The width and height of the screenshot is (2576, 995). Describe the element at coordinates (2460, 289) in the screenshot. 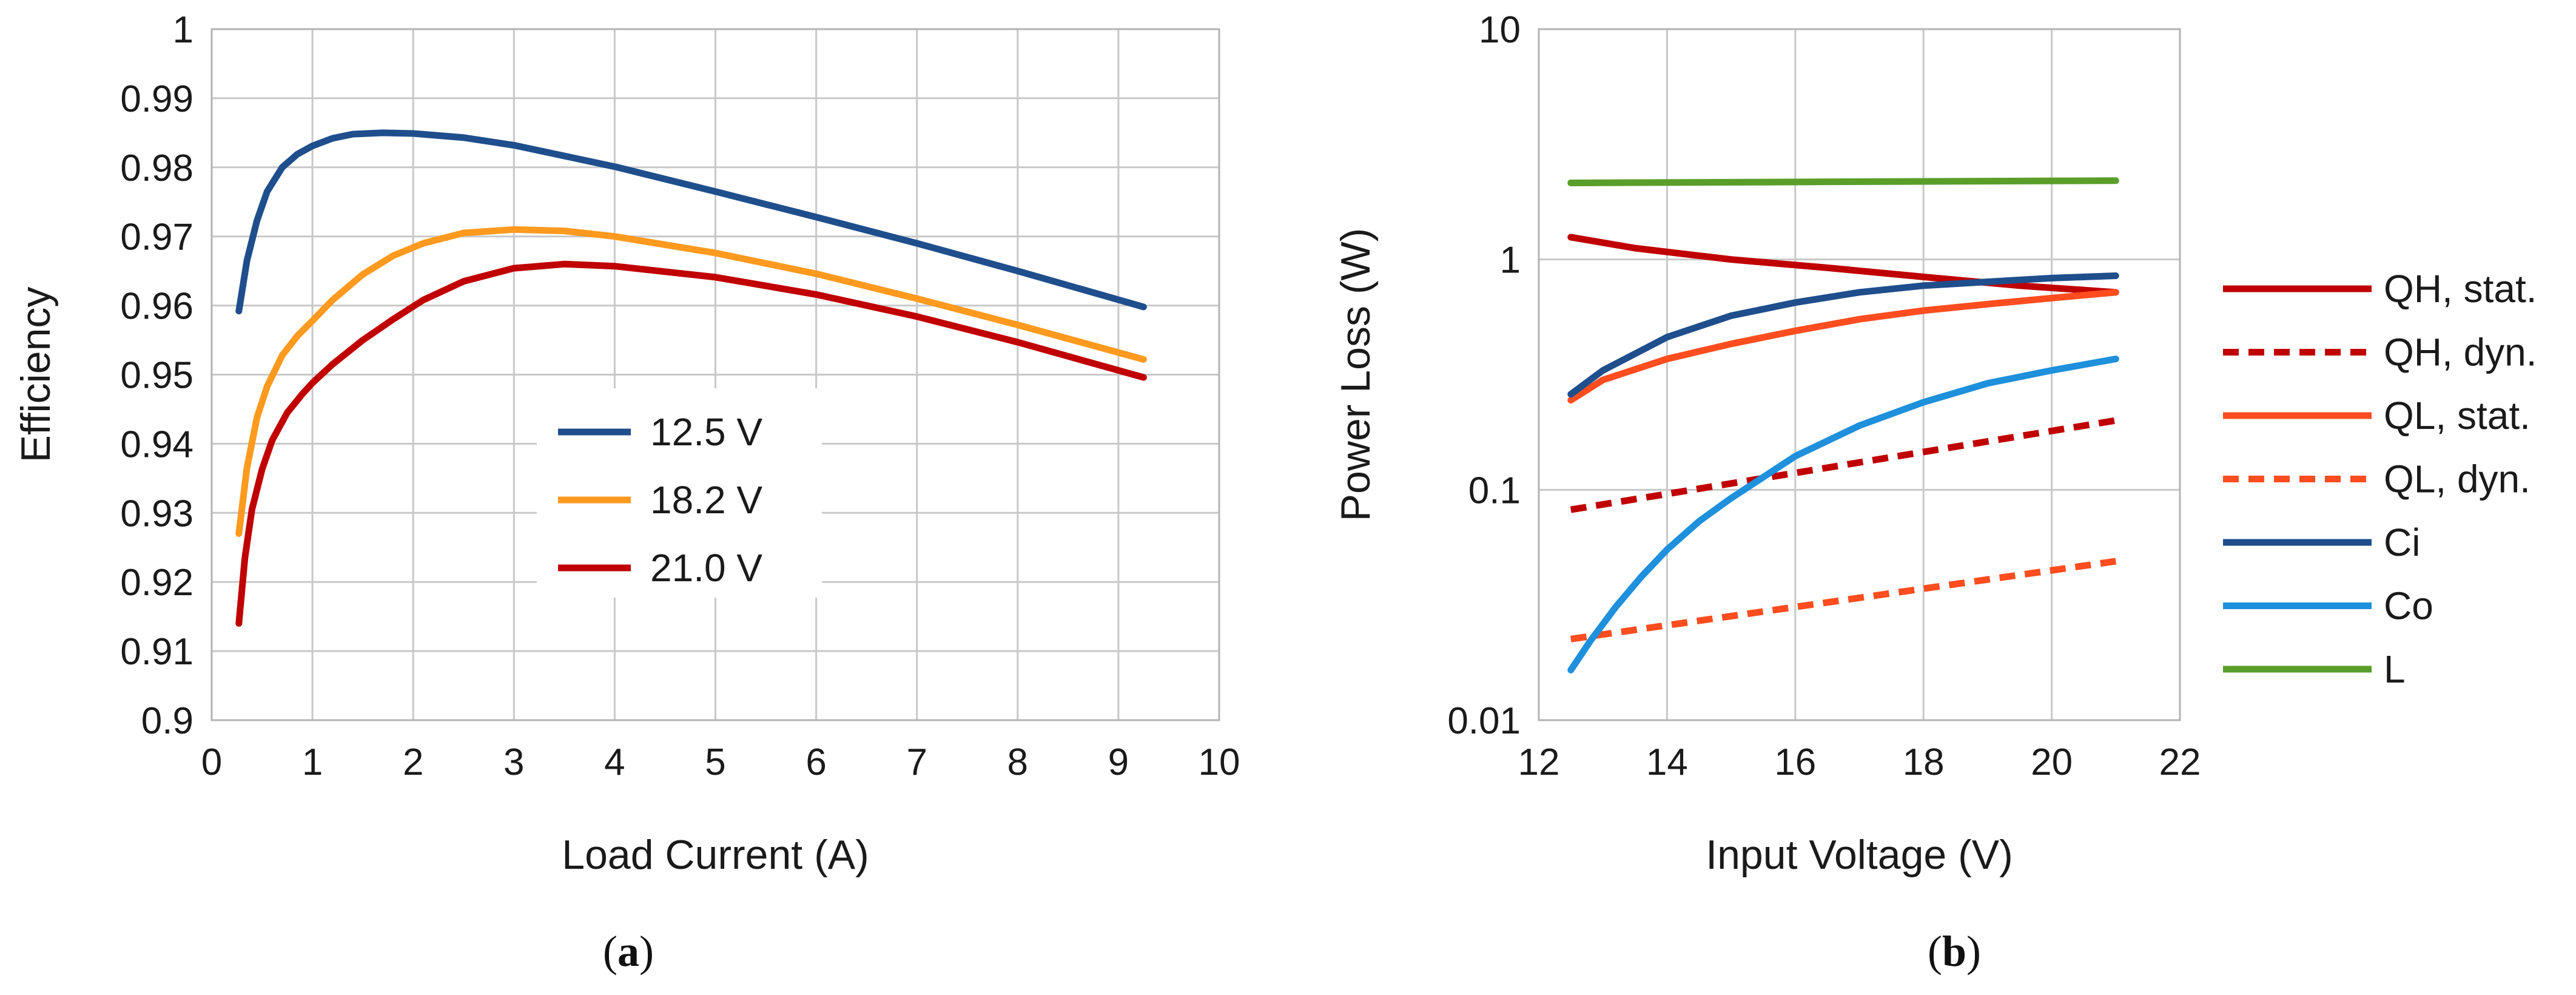

I see `legend-label: QH, stat.` at that location.